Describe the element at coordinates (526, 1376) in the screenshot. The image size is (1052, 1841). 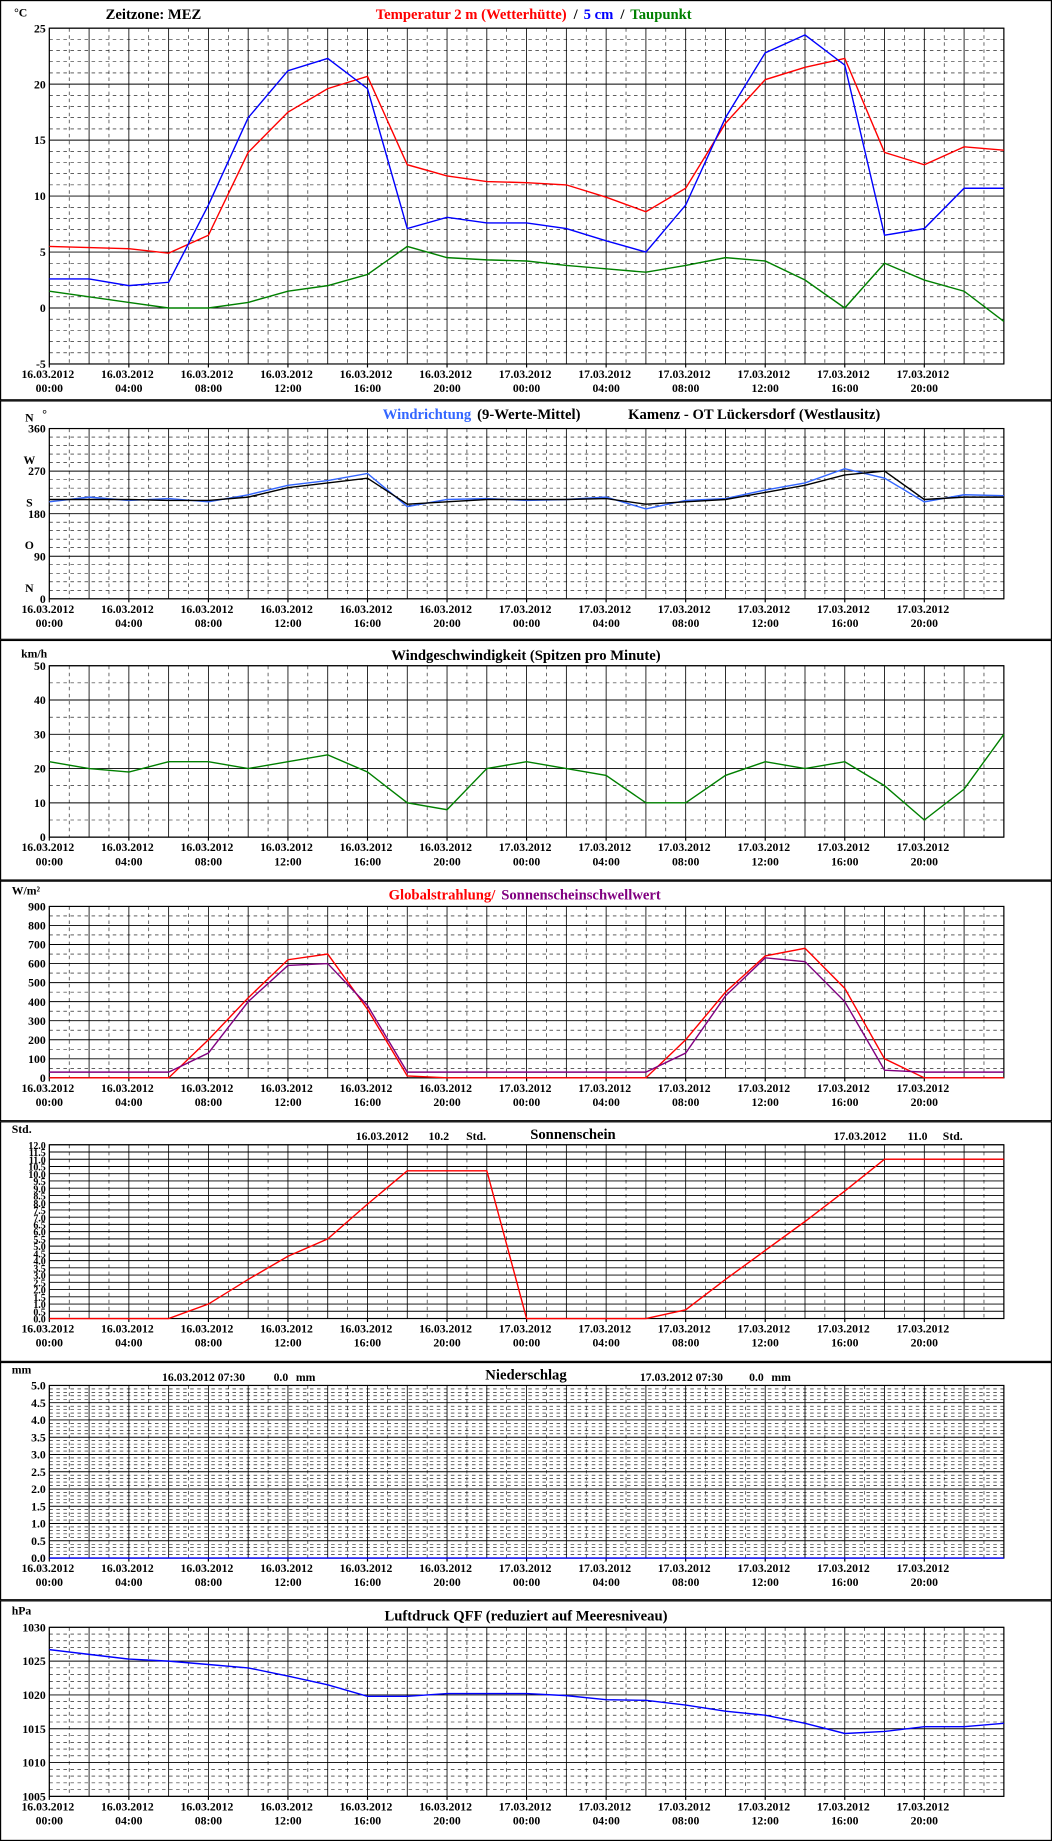
I see `panel-title: Niederschlag` at that location.